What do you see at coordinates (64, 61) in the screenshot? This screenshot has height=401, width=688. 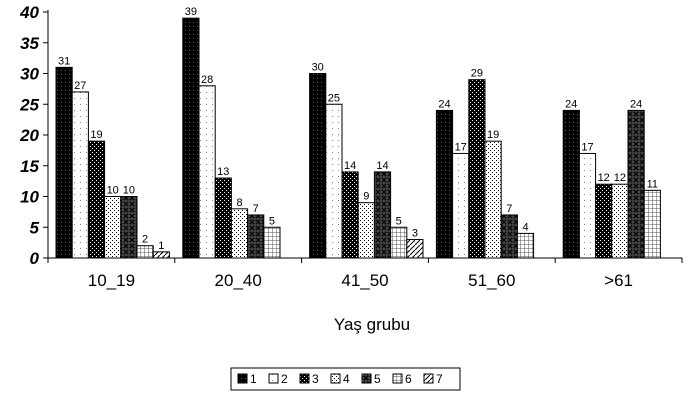 I see `data-label: 31` at bounding box center [64, 61].